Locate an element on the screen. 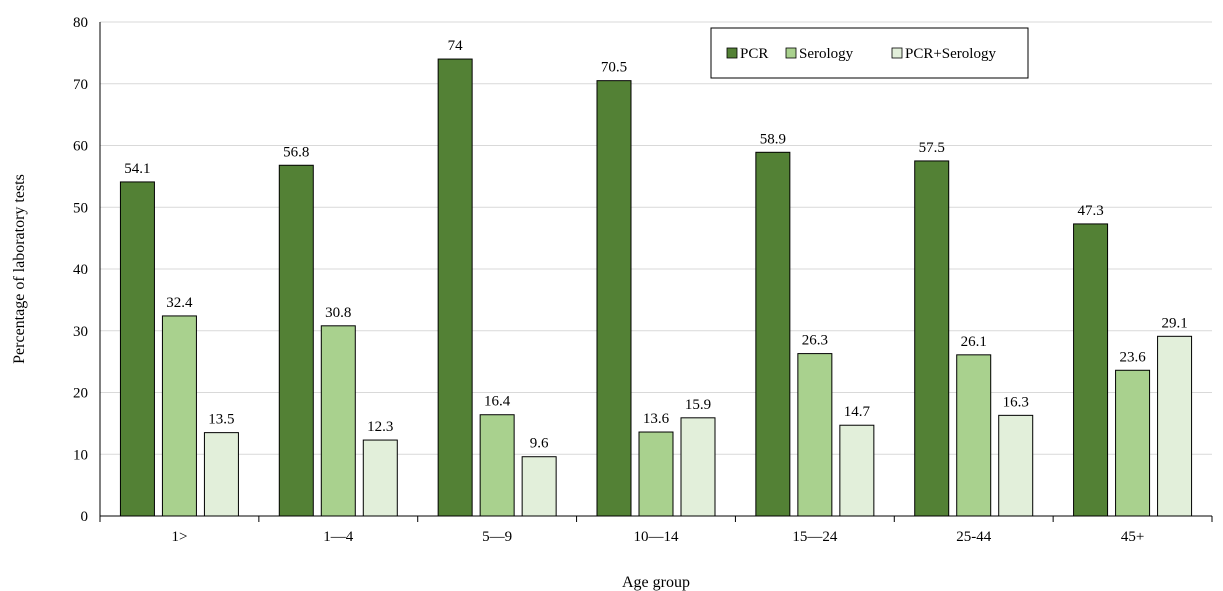 This screenshot has height=591, width=1223. y-tick-label: 10 is located at coordinates (80, 455).